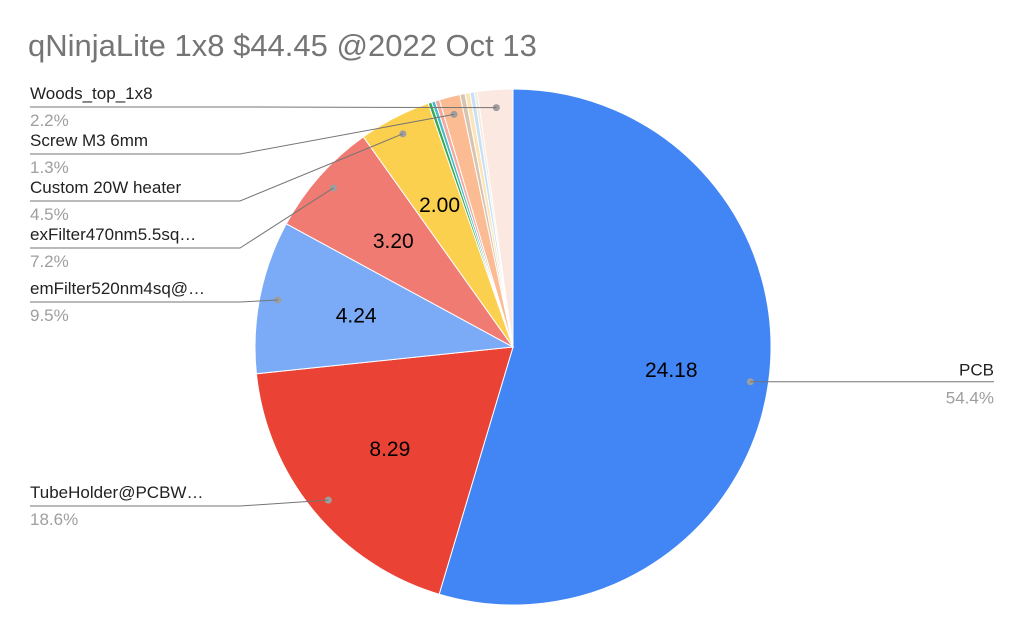 The image size is (1024, 632). Describe the element at coordinates (517, 327) in the screenshot. I see `pie-value-labels: 24.18 8.29 4.24 3.202.00` at that location.